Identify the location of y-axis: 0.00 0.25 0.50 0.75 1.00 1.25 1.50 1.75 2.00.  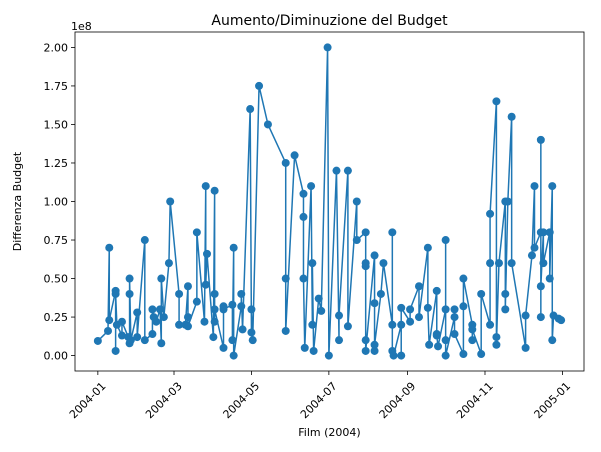
(59, 202).